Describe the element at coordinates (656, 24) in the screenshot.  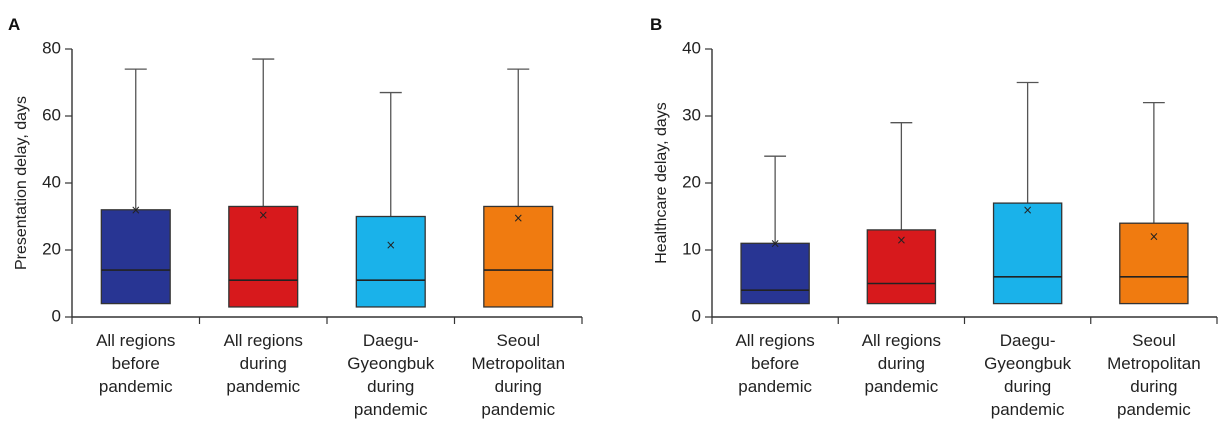
I see `panel-label-b: B` at that location.